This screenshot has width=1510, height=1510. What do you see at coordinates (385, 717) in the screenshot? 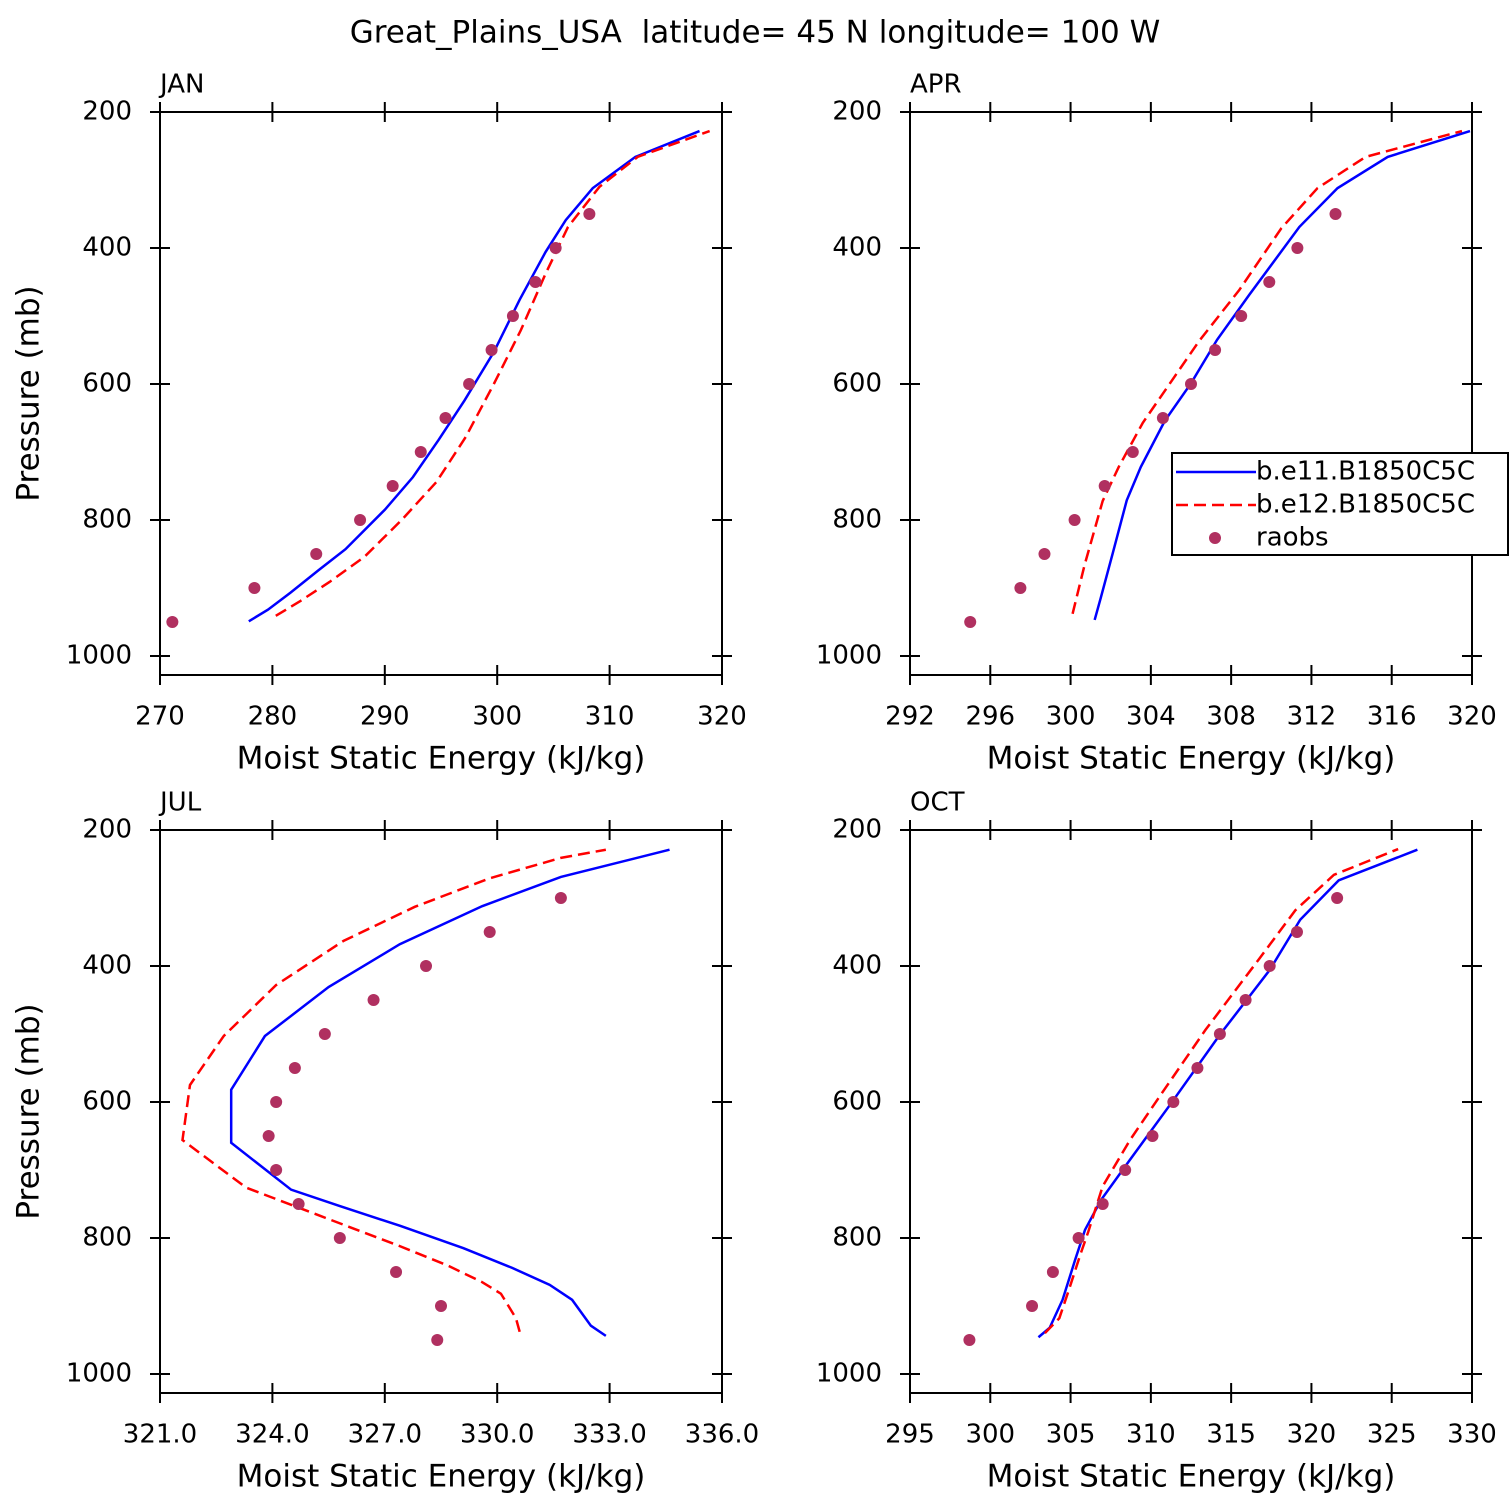
I see `x-tick-label: 290` at bounding box center [385, 717].